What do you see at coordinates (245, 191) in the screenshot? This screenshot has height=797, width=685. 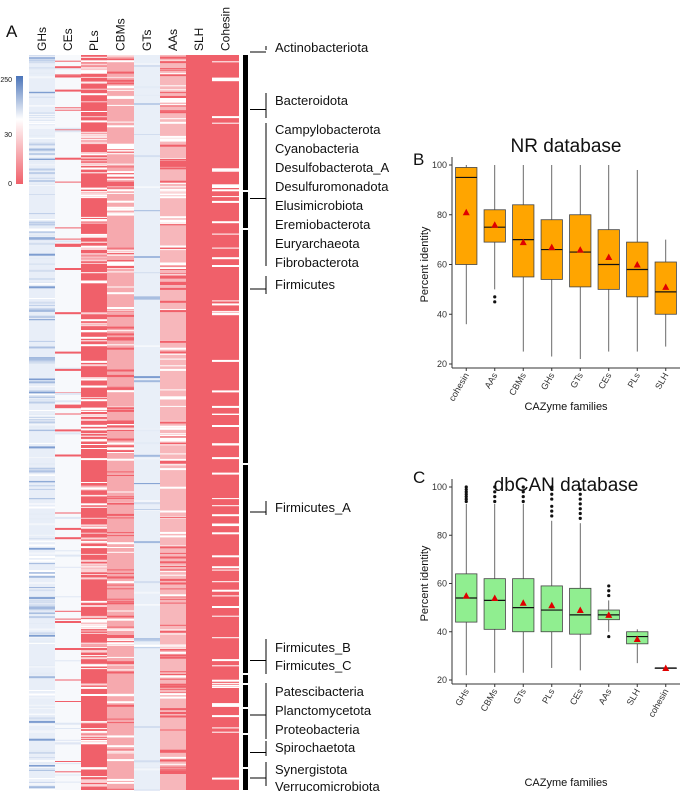 I see `phylum-bar-gap` at bounding box center [245, 191].